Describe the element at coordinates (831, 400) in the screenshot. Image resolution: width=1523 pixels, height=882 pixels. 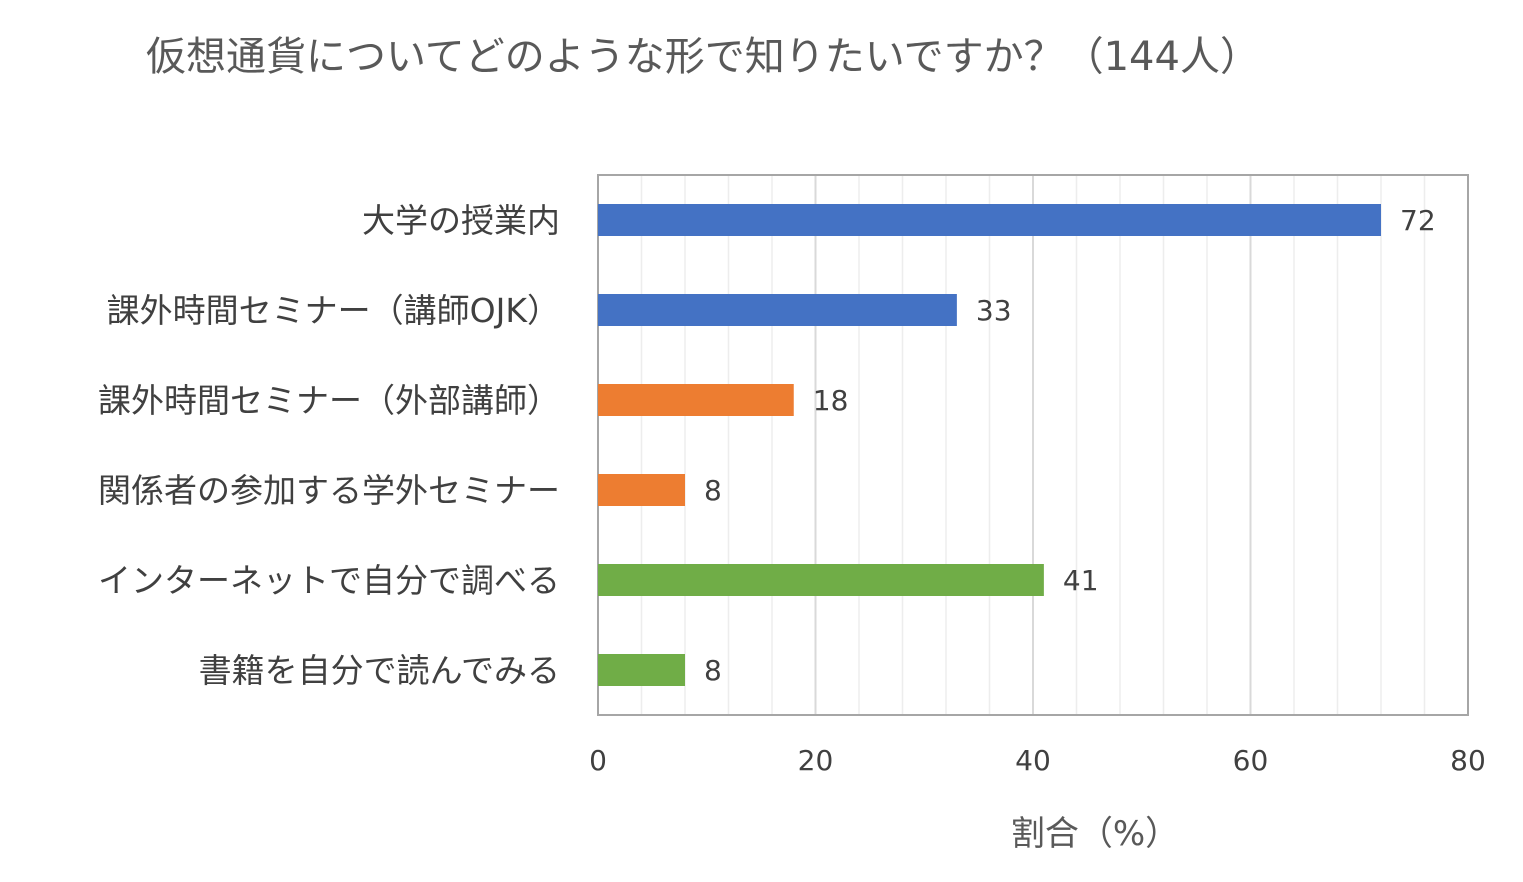
I see `data-label-3: 18` at that location.